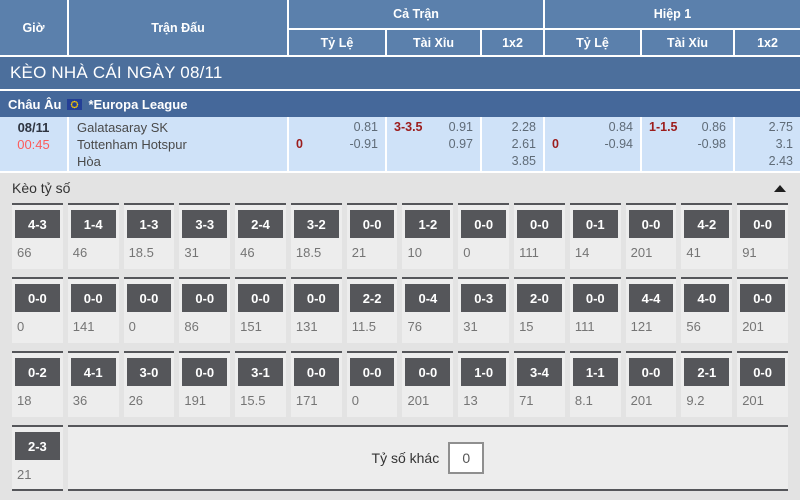 Image resolution: width=800 pixels, height=500 pixels. What do you see at coordinates (428, 298) in the screenshot?
I see `score-box: 0-4` at bounding box center [428, 298].